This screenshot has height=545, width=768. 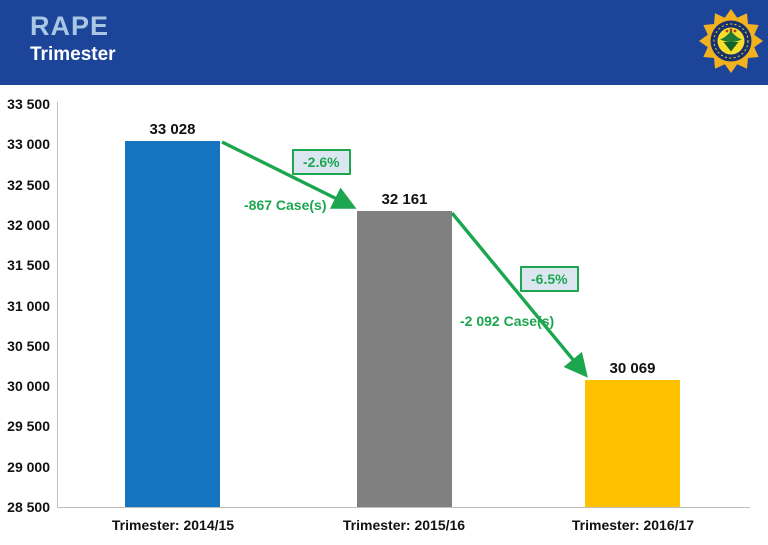 What do you see at coordinates (28, 185) in the screenshot?
I see `y-tick-label: 32 500` at bounding box center [28, 185].